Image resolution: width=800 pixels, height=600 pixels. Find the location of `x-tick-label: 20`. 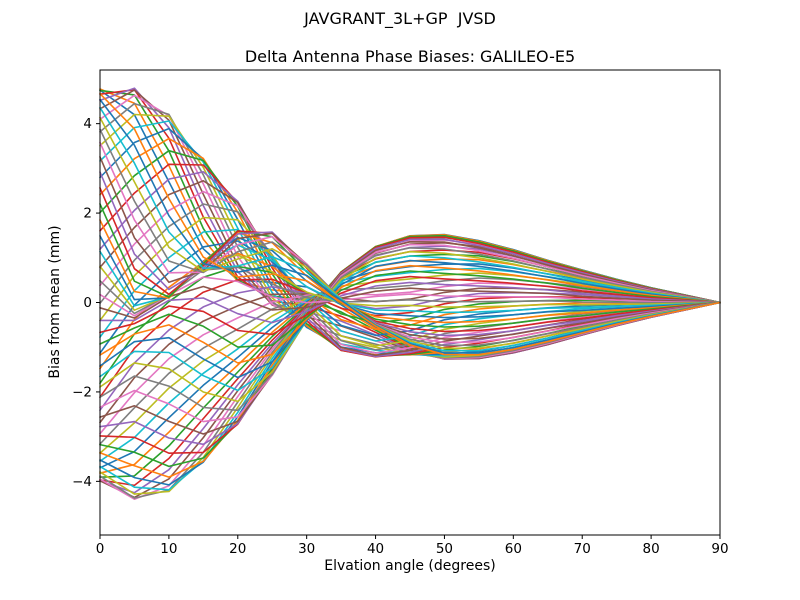

x-tick-label: 20 is located at coordinates (237, 549).